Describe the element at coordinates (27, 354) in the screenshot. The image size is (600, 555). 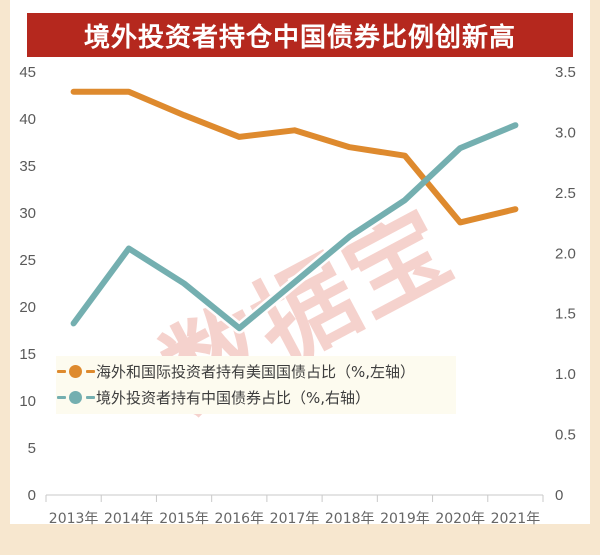
I see `y-axis-left-tick: 15` at that location.